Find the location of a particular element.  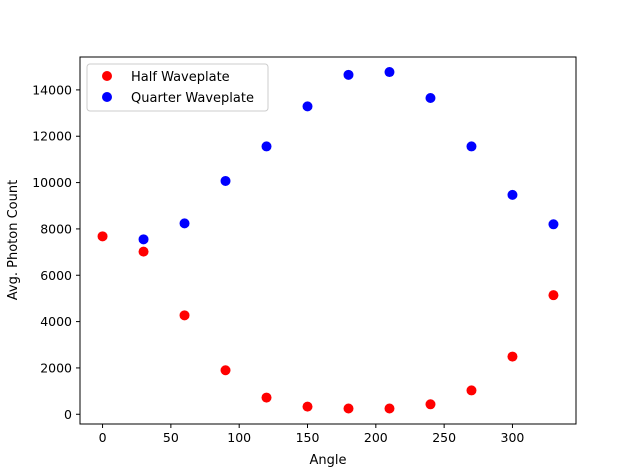

x-tick-label: 50 is located at coordinates (171, 437).